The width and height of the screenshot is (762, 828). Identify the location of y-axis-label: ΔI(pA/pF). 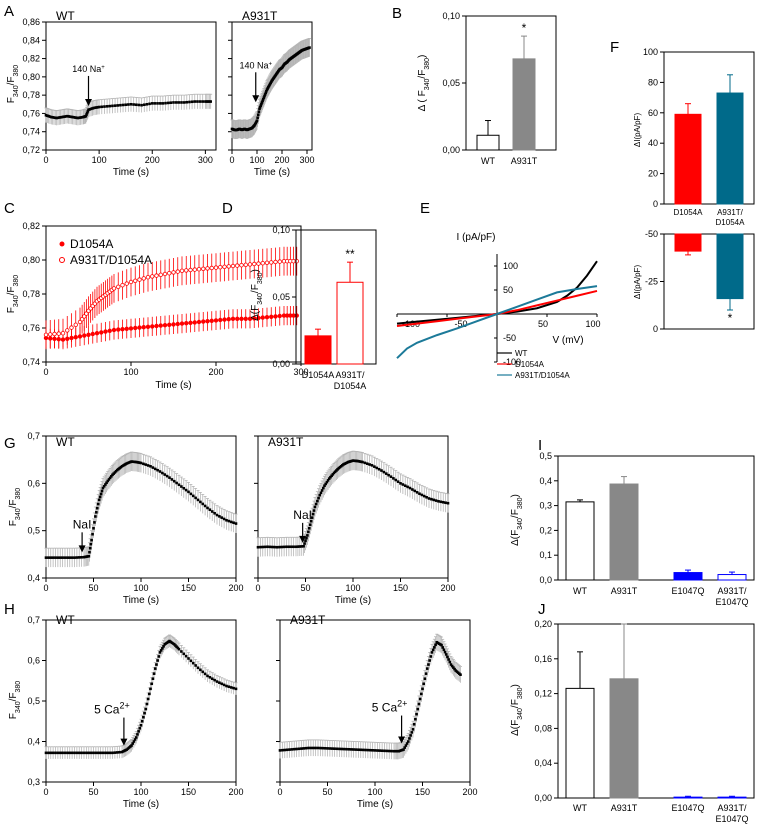
(637, 282).